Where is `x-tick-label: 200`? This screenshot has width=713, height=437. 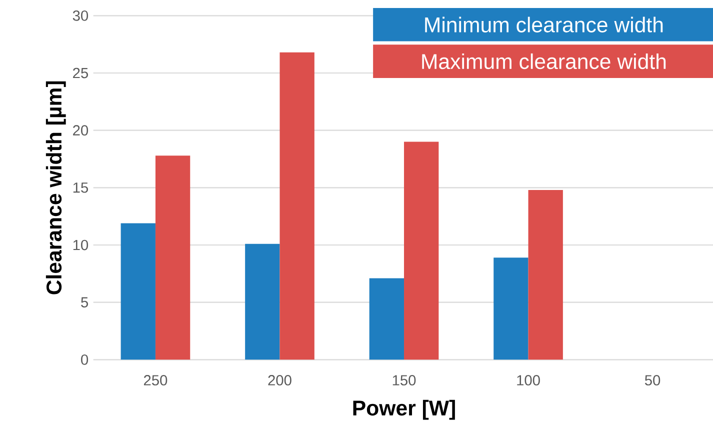
x-tick-label: 200 is located at coordinates (280, 380).